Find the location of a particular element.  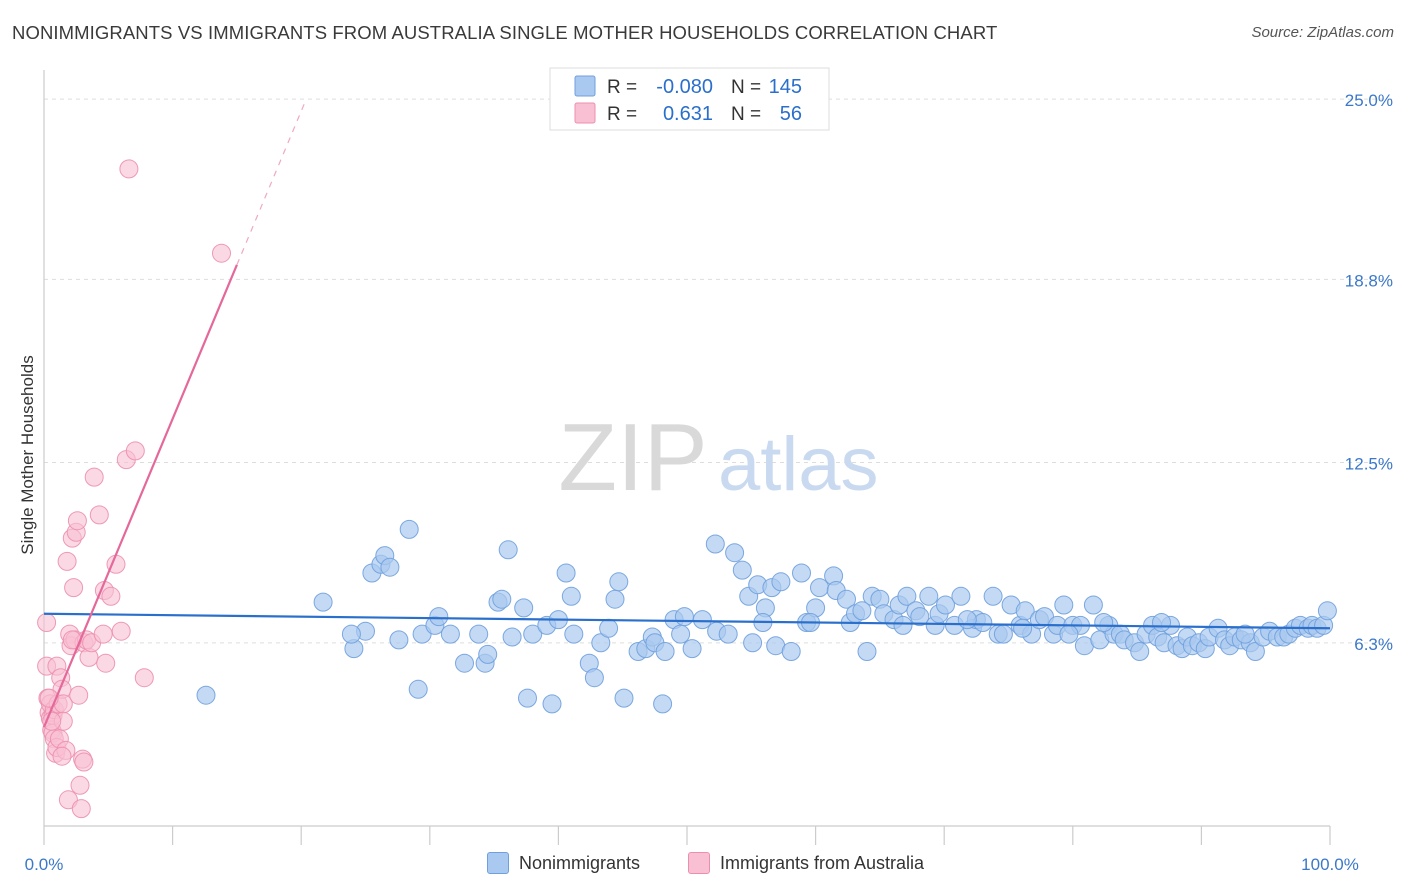

watermark-atlas: atlas is located at coordinates (798, 464).